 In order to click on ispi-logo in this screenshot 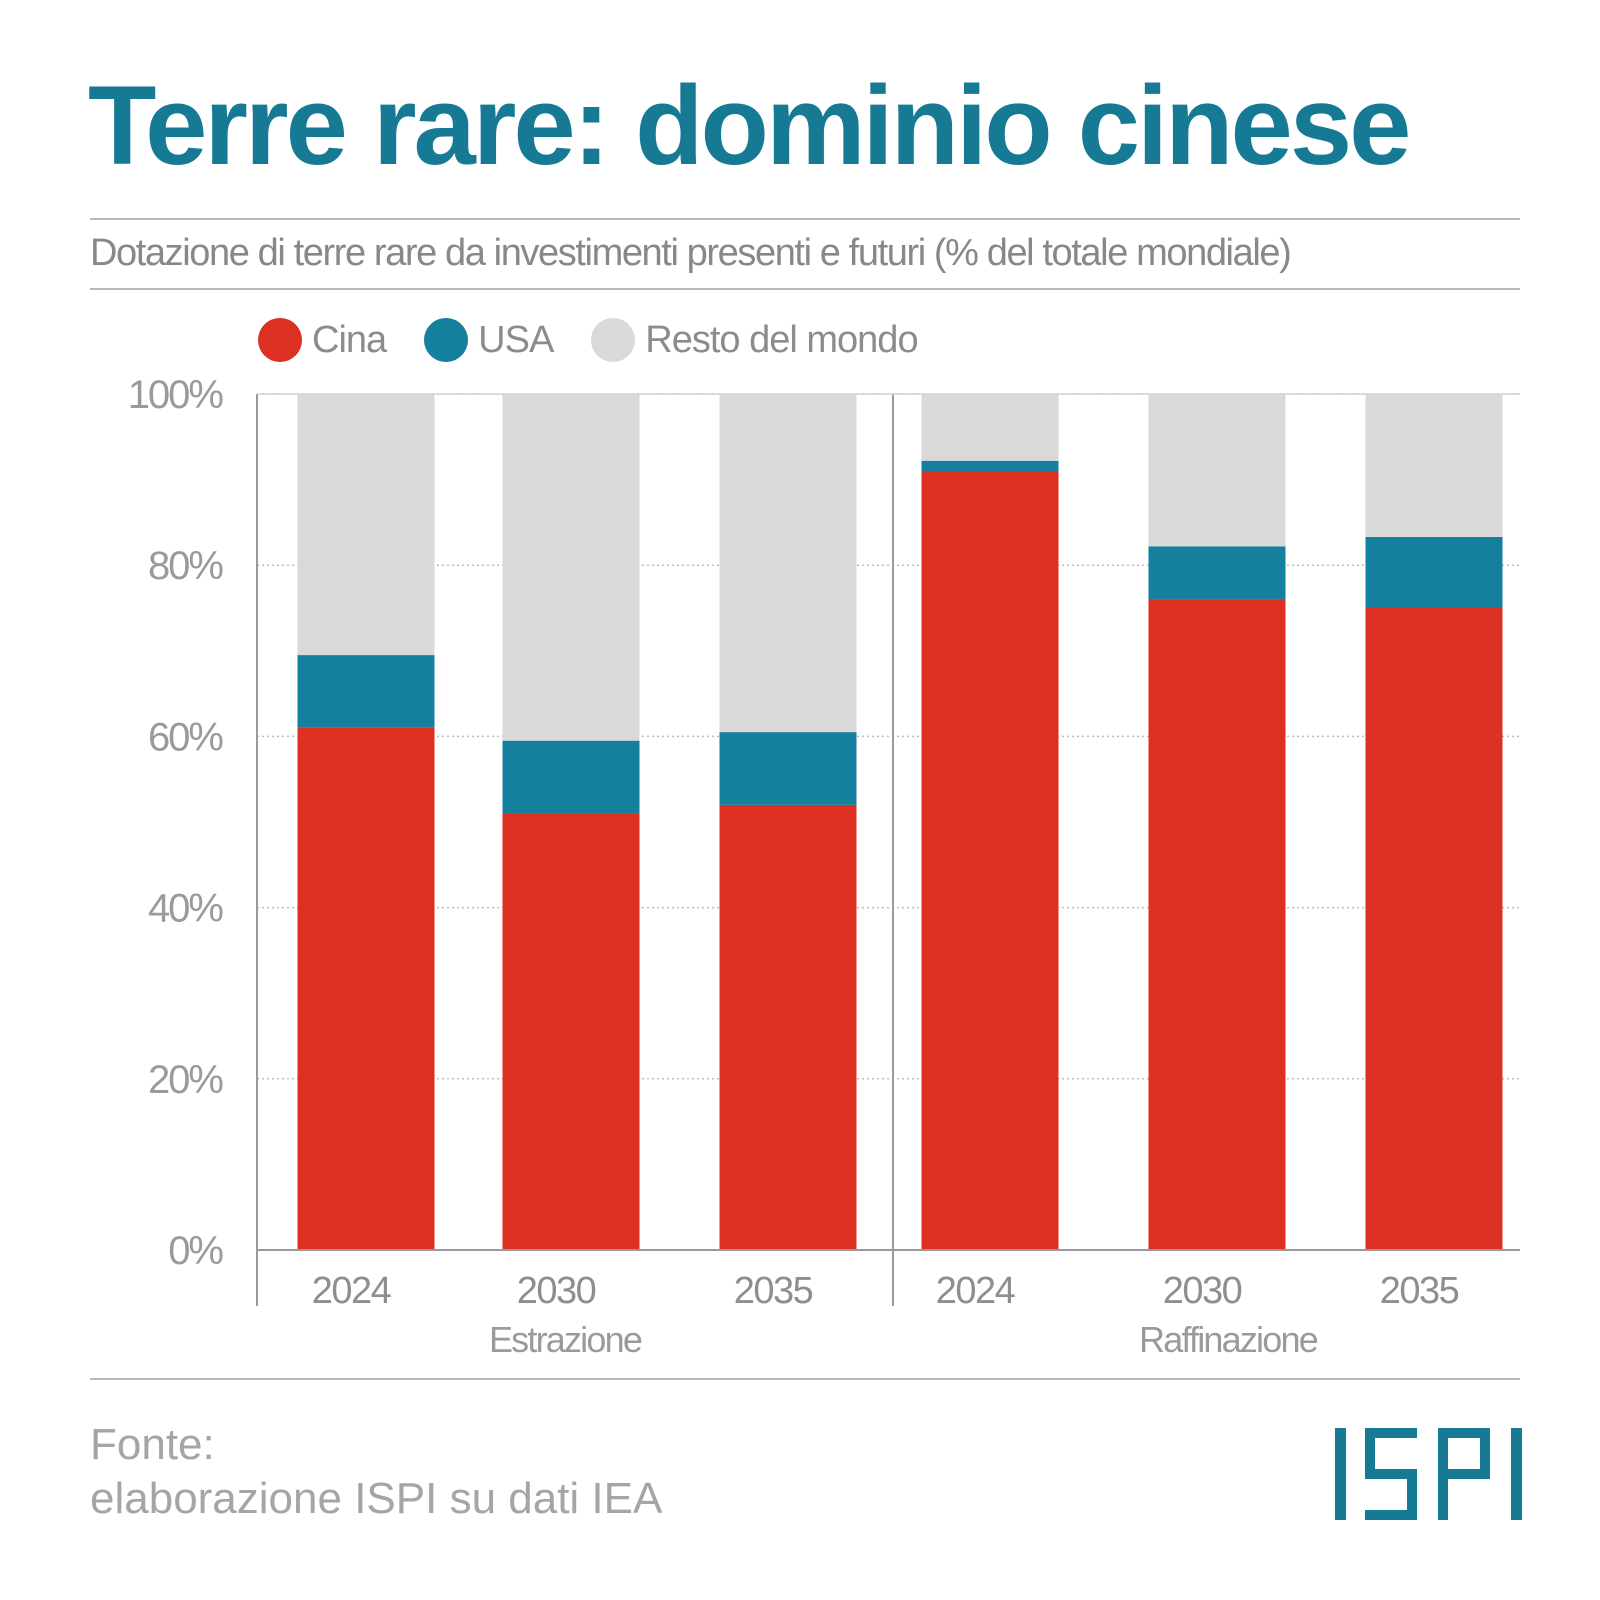, I will do `click(1428, 1474)`.